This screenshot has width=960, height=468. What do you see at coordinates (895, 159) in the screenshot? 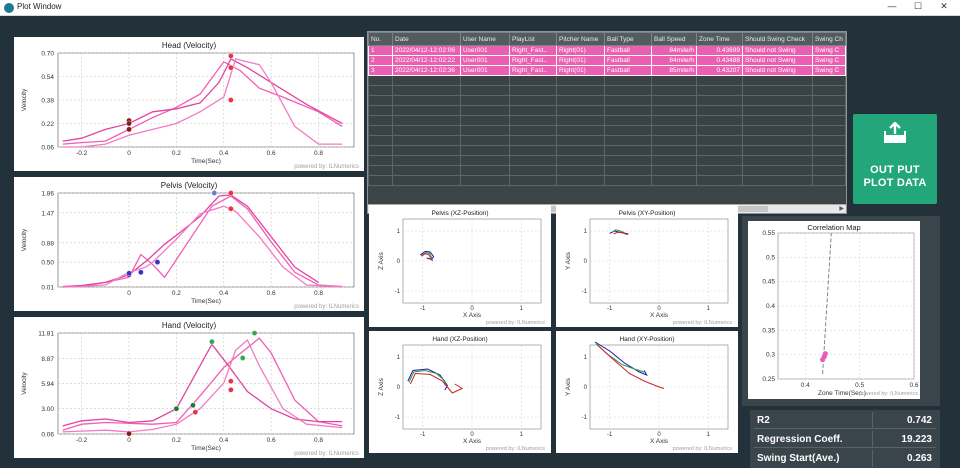
I see `output-plot-data-button: OUT PUT PLOT DATA` at bounding box center [895, 159].